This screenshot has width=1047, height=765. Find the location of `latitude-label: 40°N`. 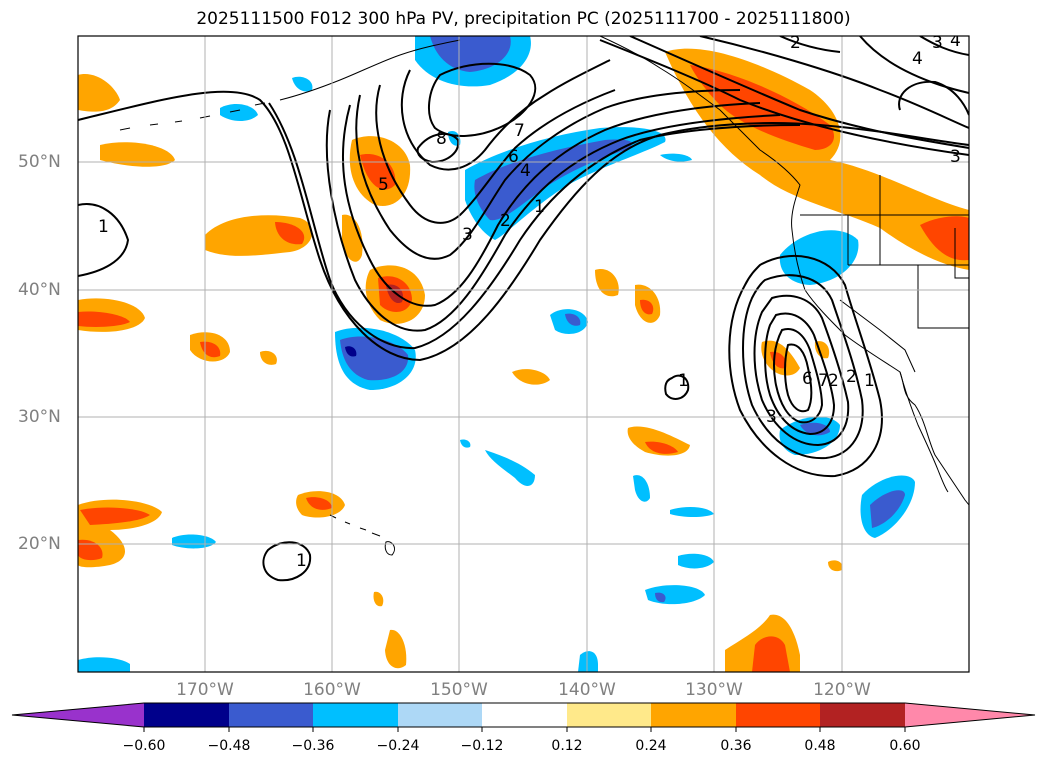

latitude-label: 40°N is located at coordinates (39, 290).